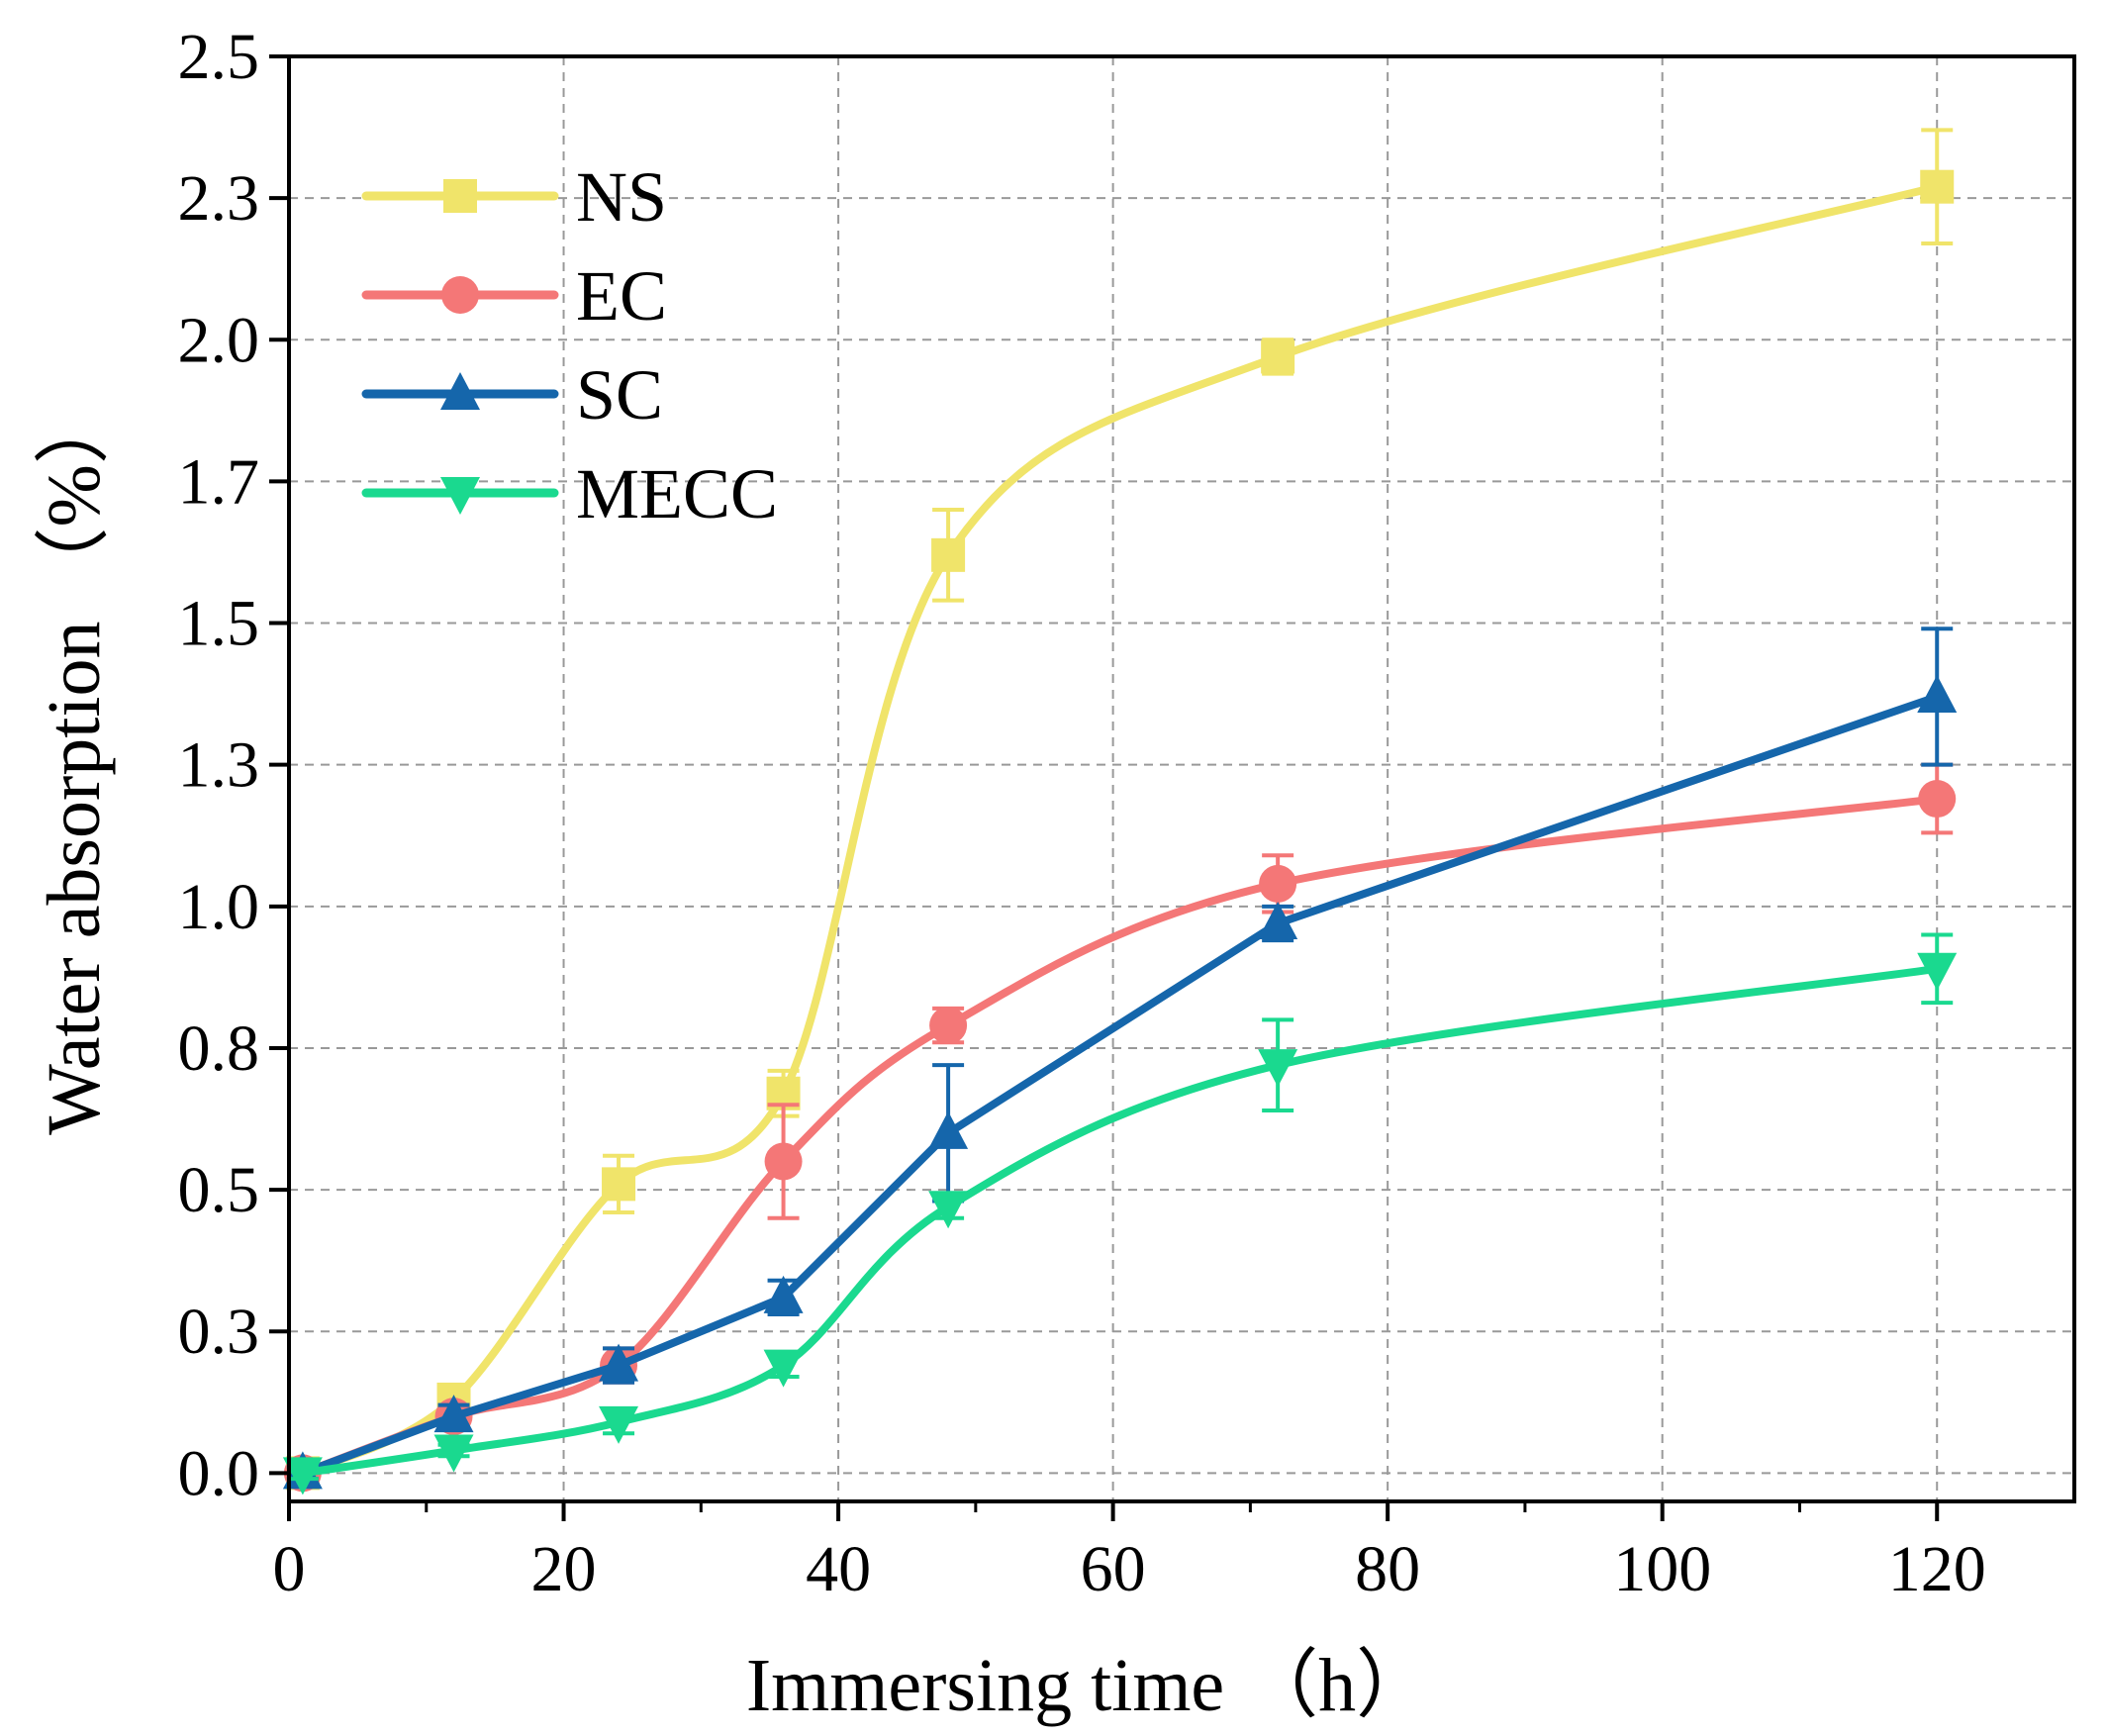 This screenshot has height=1736, width=2107. What do you see at coordinates (289, 1569) in the screenshot?
I see `x-tick-label: 0` at bounding box center [289, 1569].